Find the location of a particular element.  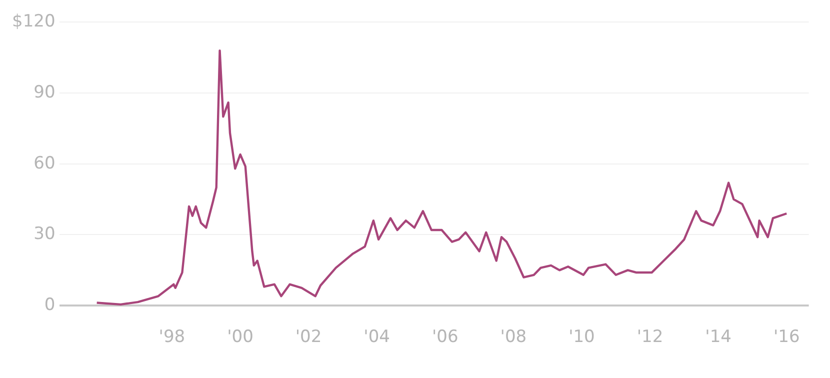

y-tick-label: $120 is located at coordinates (34, 22).